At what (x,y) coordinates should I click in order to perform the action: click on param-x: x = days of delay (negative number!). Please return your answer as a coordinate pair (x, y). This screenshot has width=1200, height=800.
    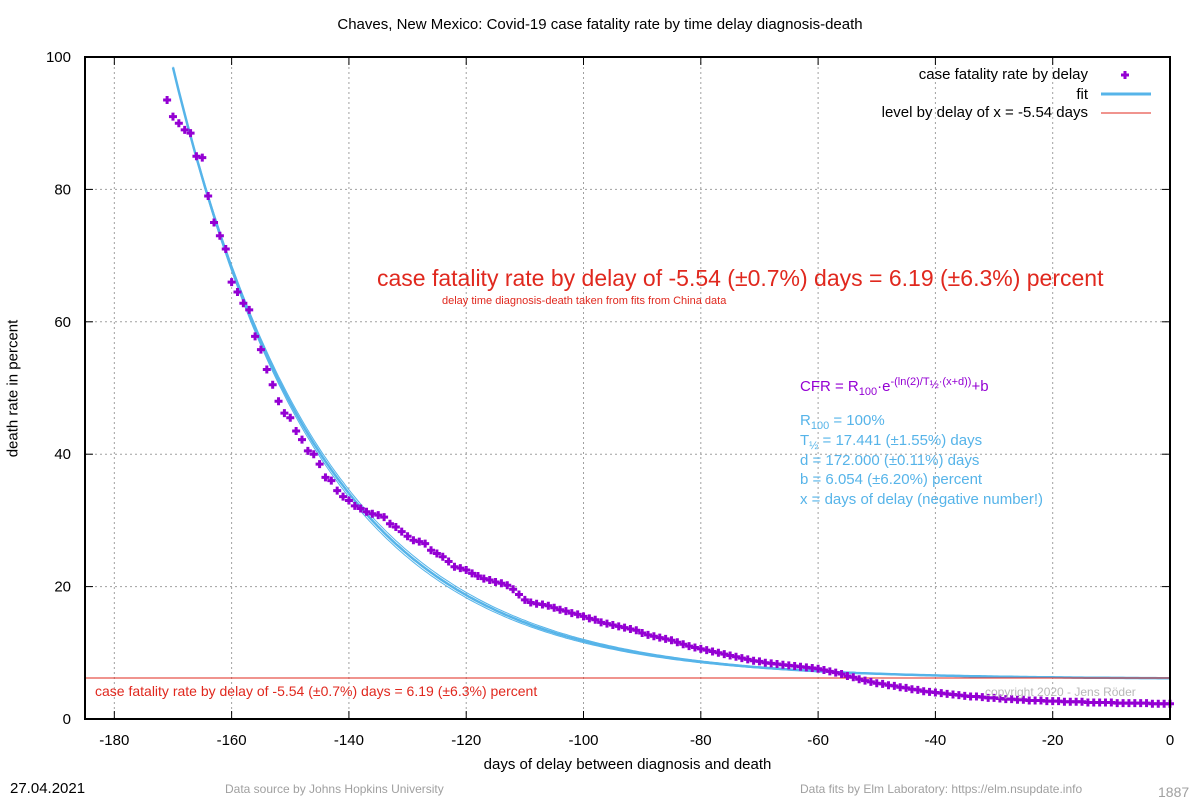
    Looking at the image, I should click on (922, 499).